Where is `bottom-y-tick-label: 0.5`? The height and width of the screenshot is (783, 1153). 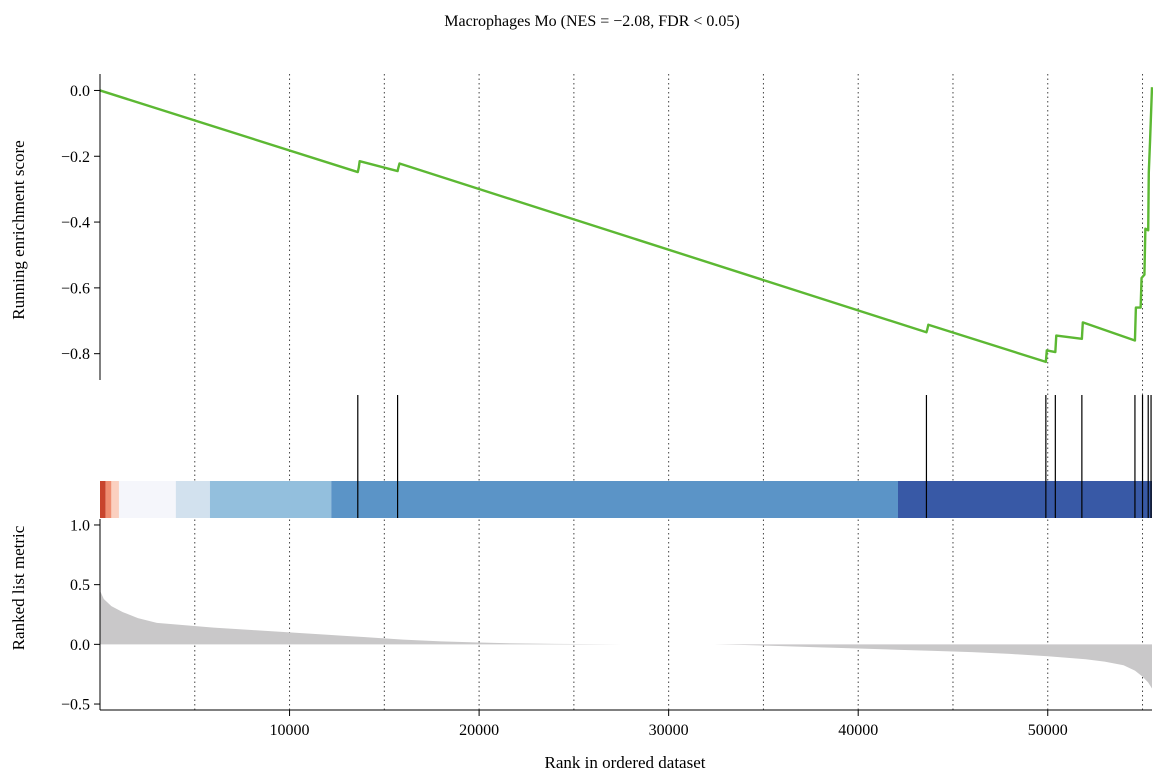
bottom-y-tick-label: 0.5 is located at coordinates (80, 585).